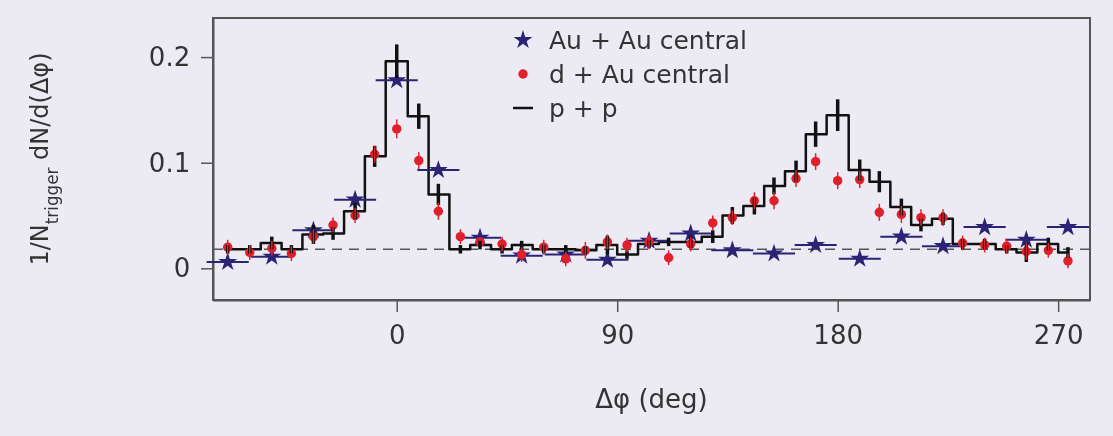 This screenshot has height=436, width=1113. Describe the element at coordinates (648, 40) in the screenshot. I see `legend-label: Au + Au central` at that location.